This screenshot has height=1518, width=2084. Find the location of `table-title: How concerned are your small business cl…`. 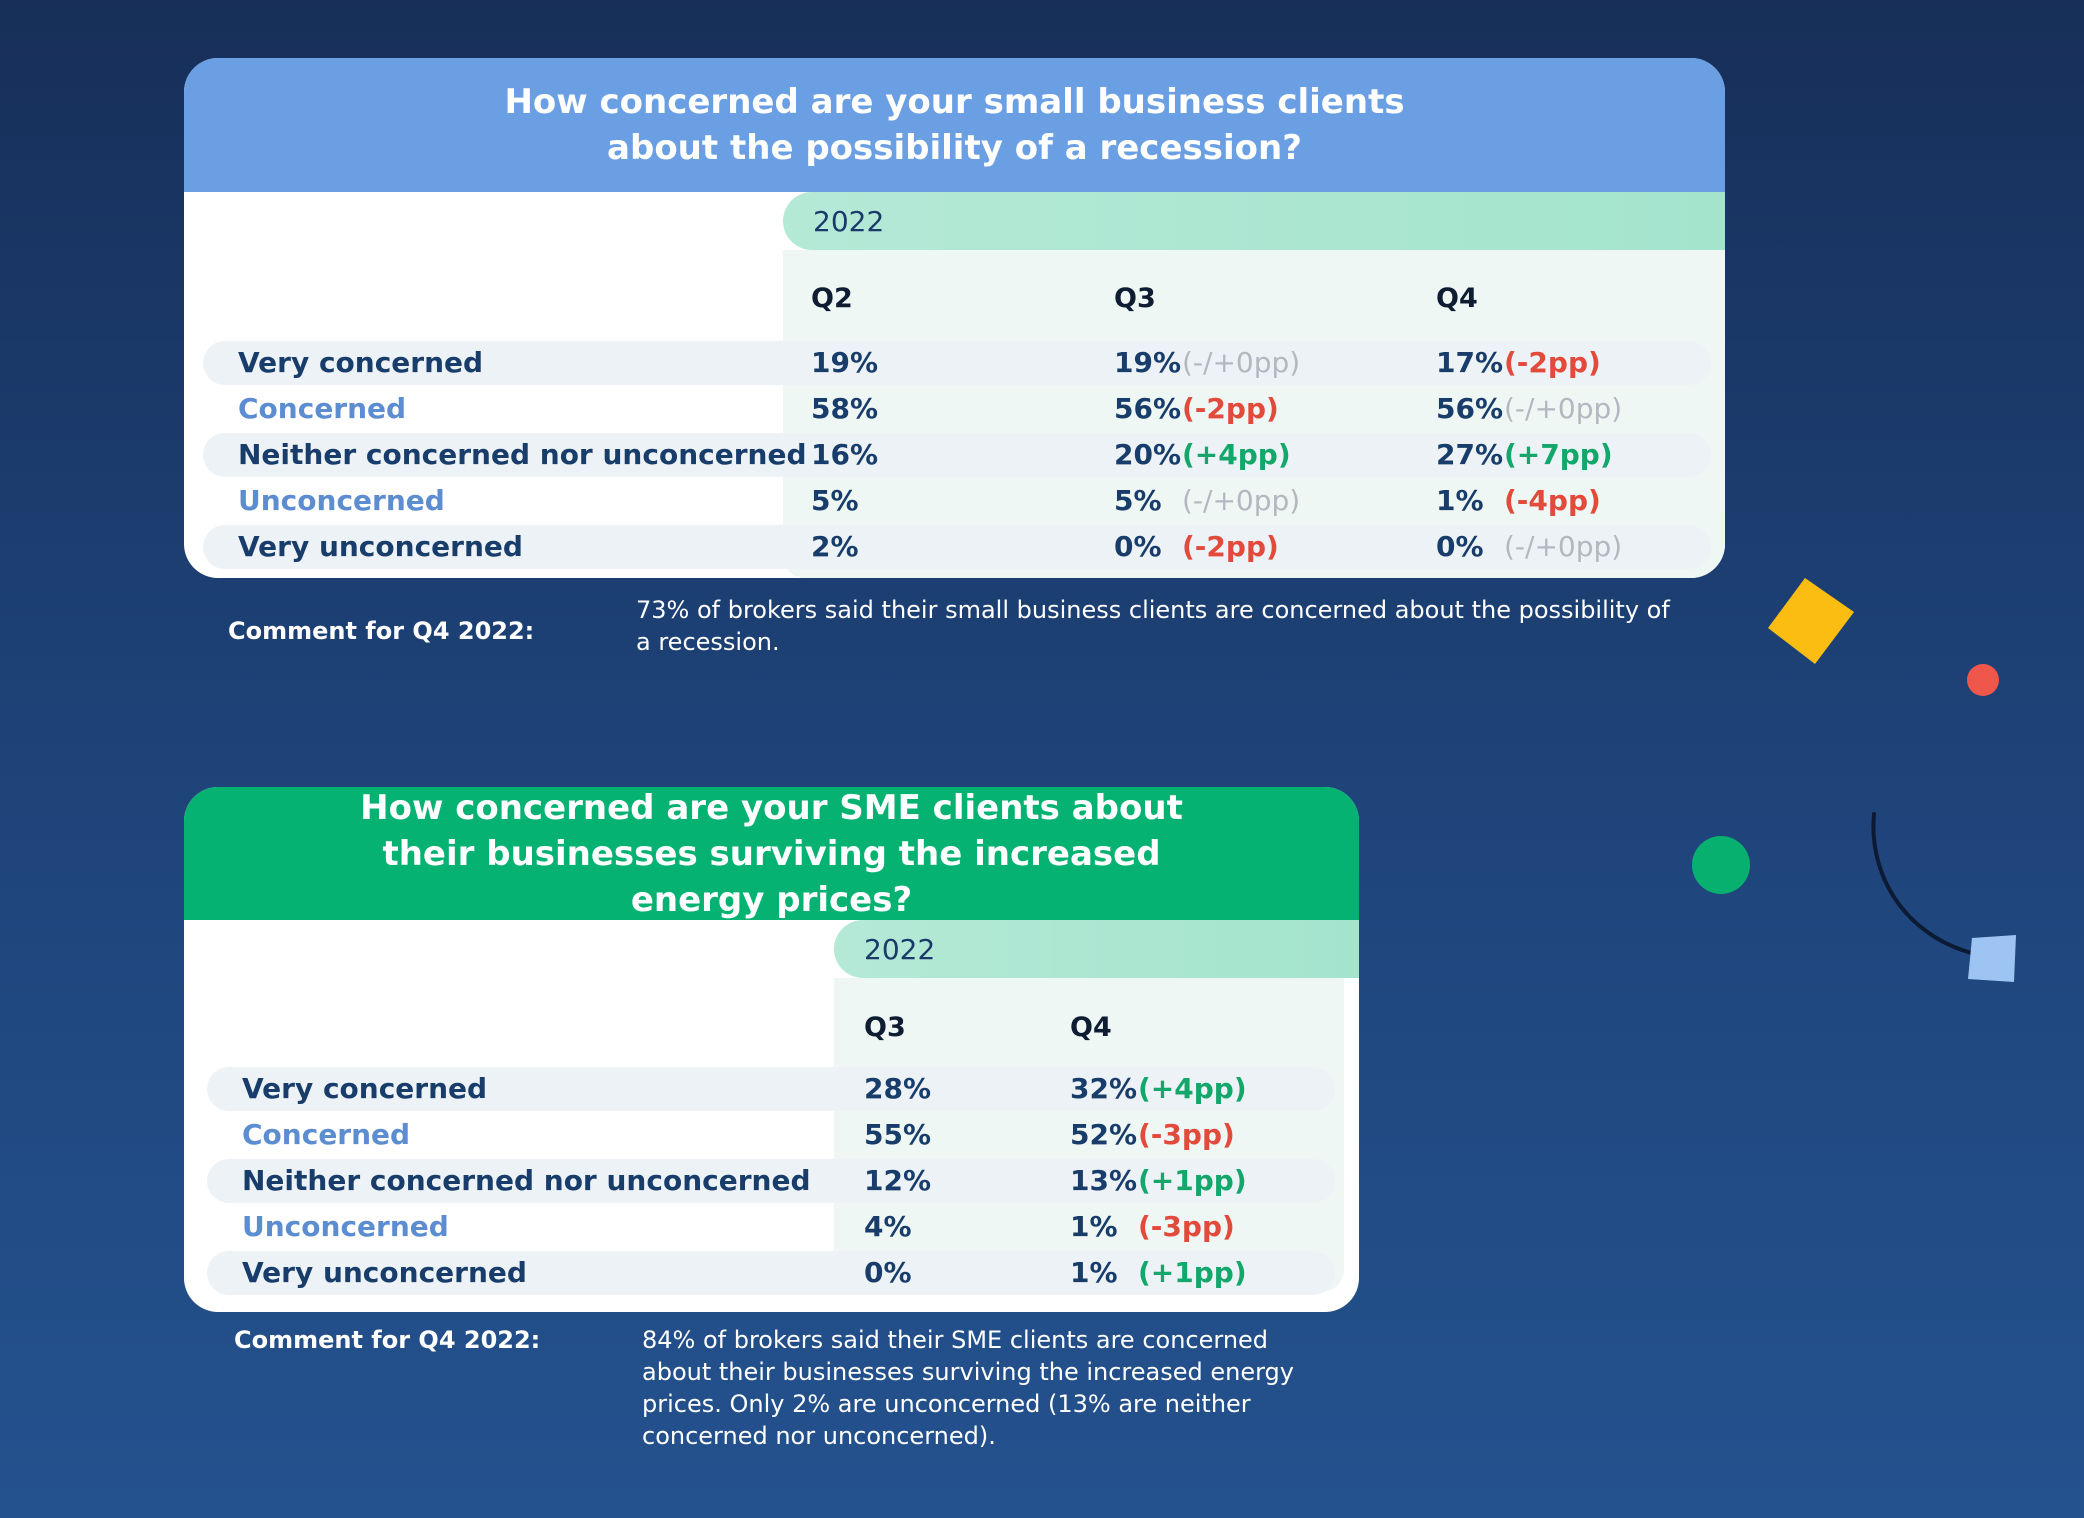

table-title: How concerned are your small business cl… is located at coordinates (954, 125).